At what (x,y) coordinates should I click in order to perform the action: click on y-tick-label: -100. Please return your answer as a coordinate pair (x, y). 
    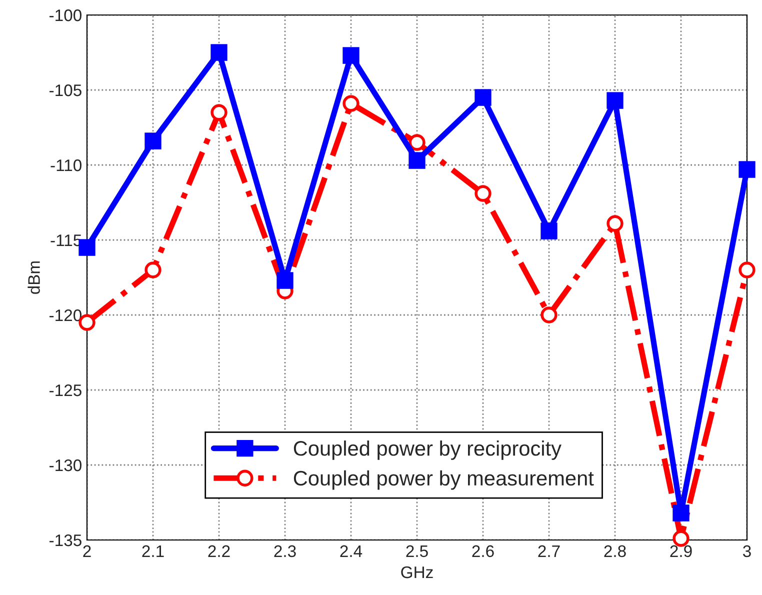
    Looking at the image, I should click on (66, 15).